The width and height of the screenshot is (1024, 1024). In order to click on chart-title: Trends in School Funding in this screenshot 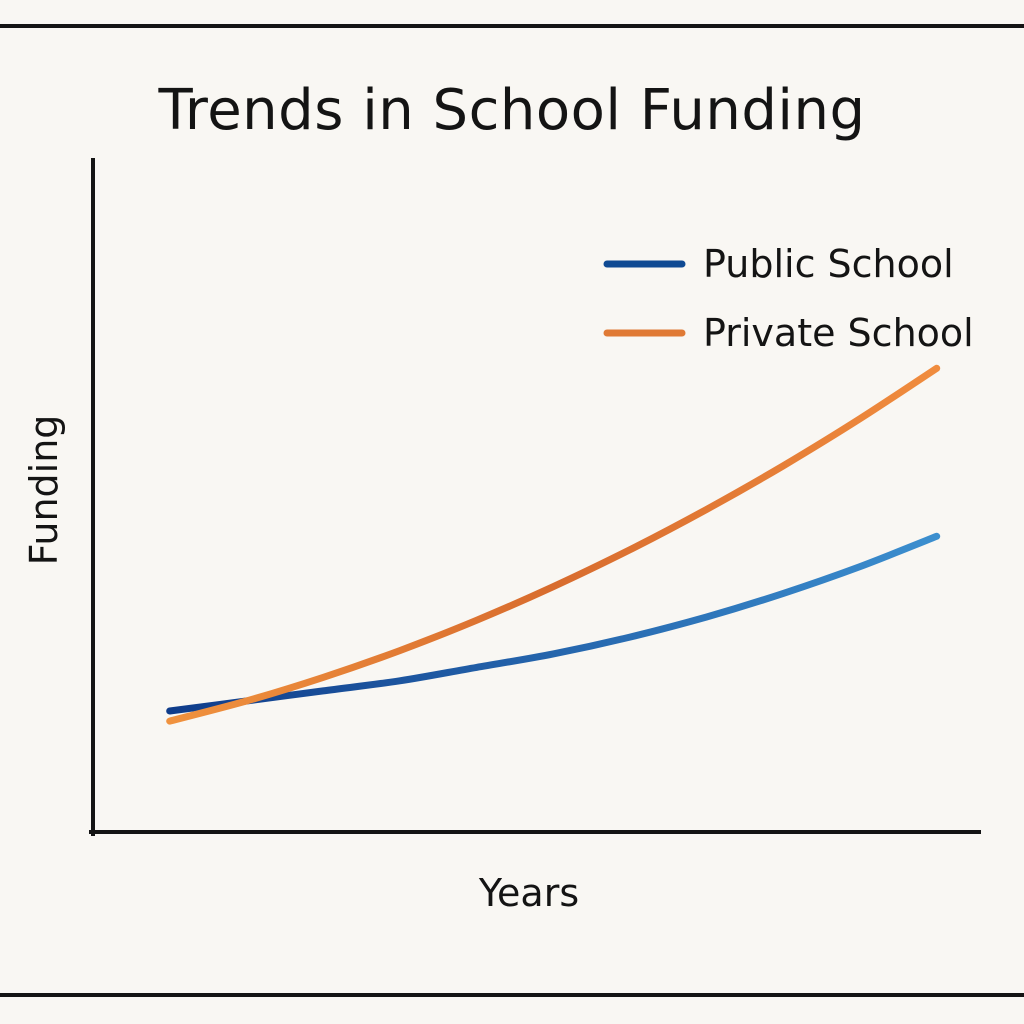, I will do `click(512, 110)`.